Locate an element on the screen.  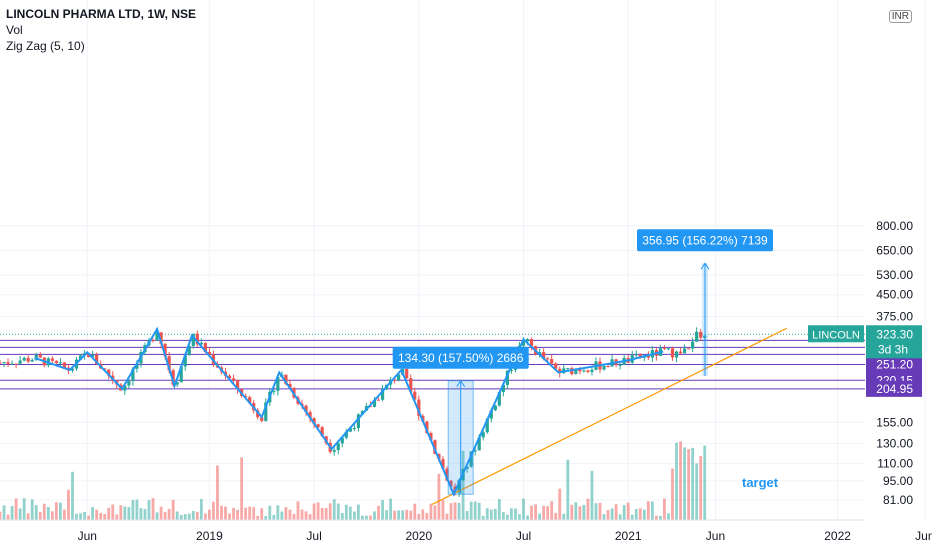
level-price-box is located at coordinates (894, 388).